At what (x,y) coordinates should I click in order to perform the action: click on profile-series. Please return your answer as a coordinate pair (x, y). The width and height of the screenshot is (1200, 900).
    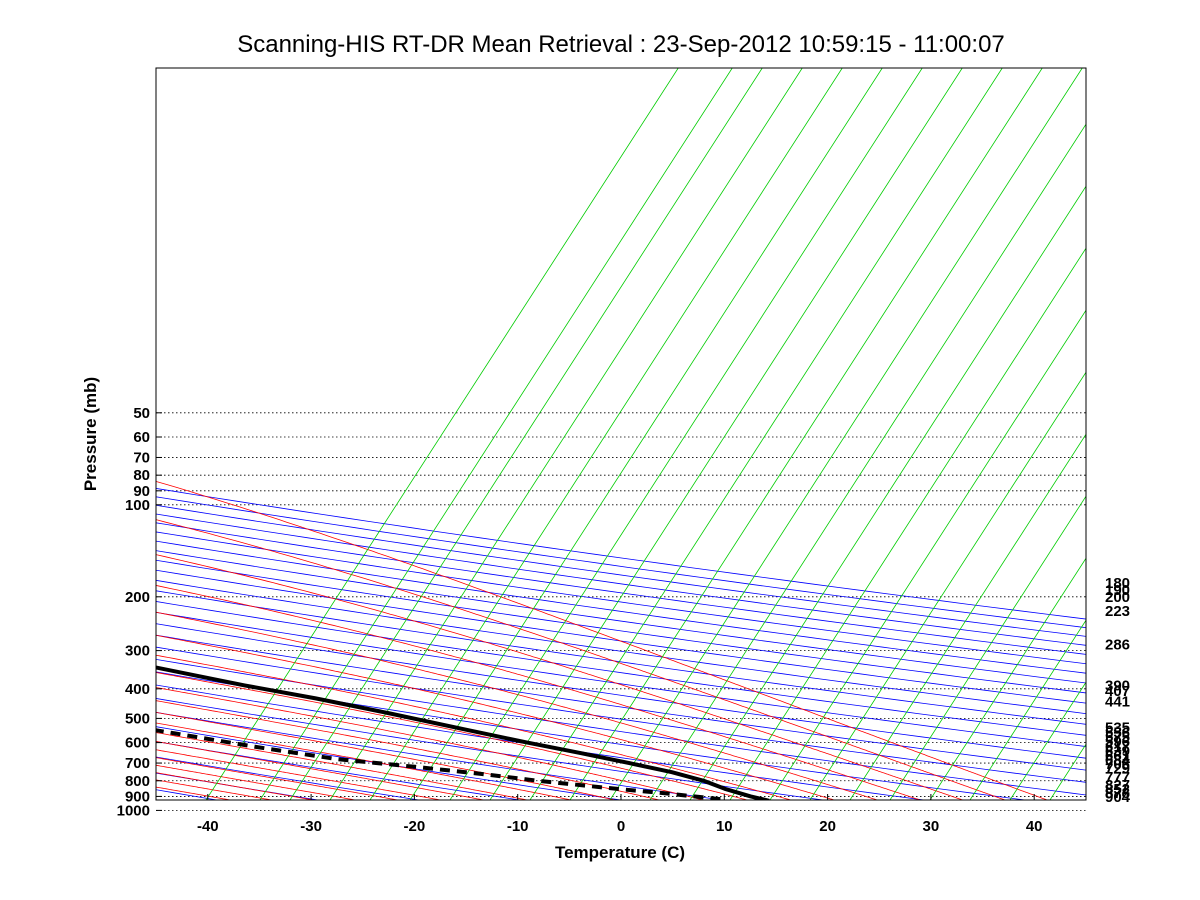
    Looking at the image, I should click on (463, 732).